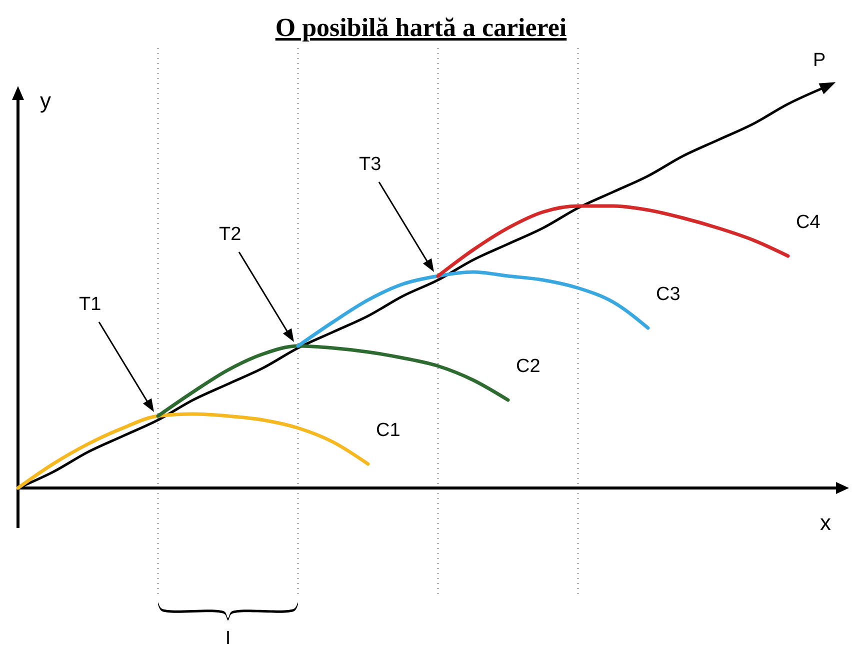 This screenshot has width=858, height=651. Describe the element at coordinates (421, 27) in the screenshot. I see `chart-title: O posibilă hartă a carierei` at that location.